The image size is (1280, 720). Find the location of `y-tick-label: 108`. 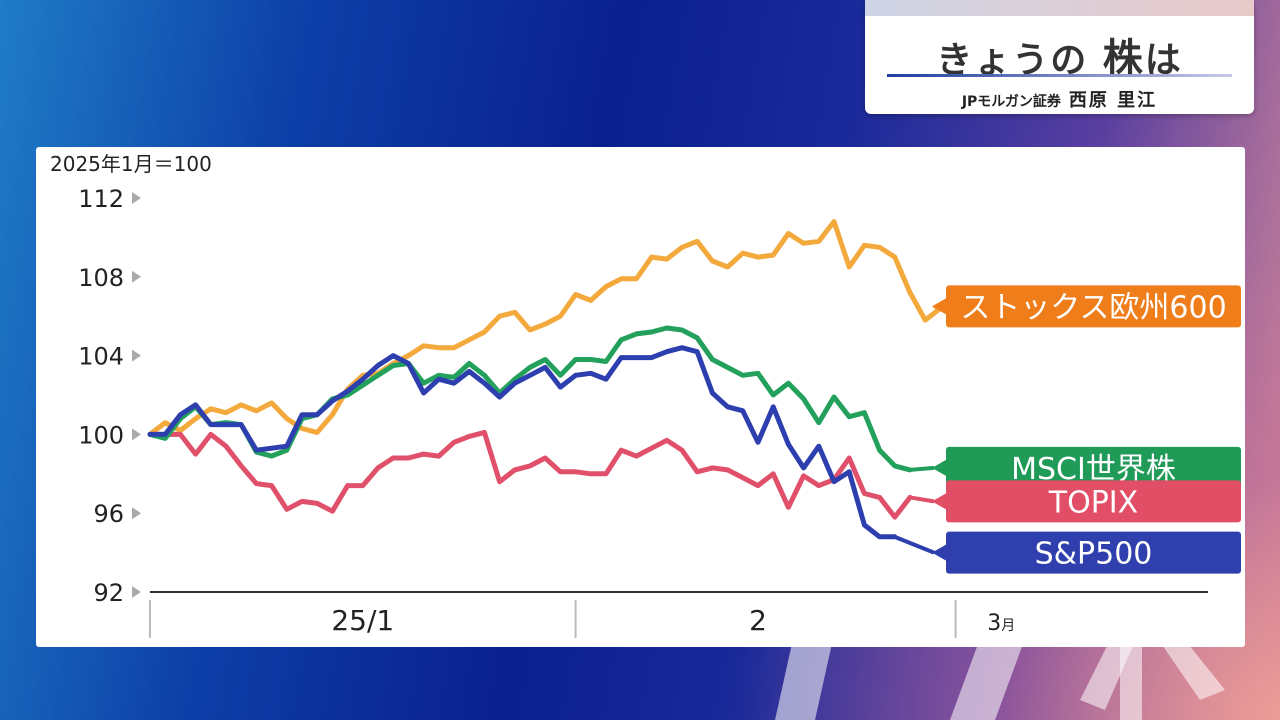

y-tick-label: 108 is located at coordinates (101, 278).